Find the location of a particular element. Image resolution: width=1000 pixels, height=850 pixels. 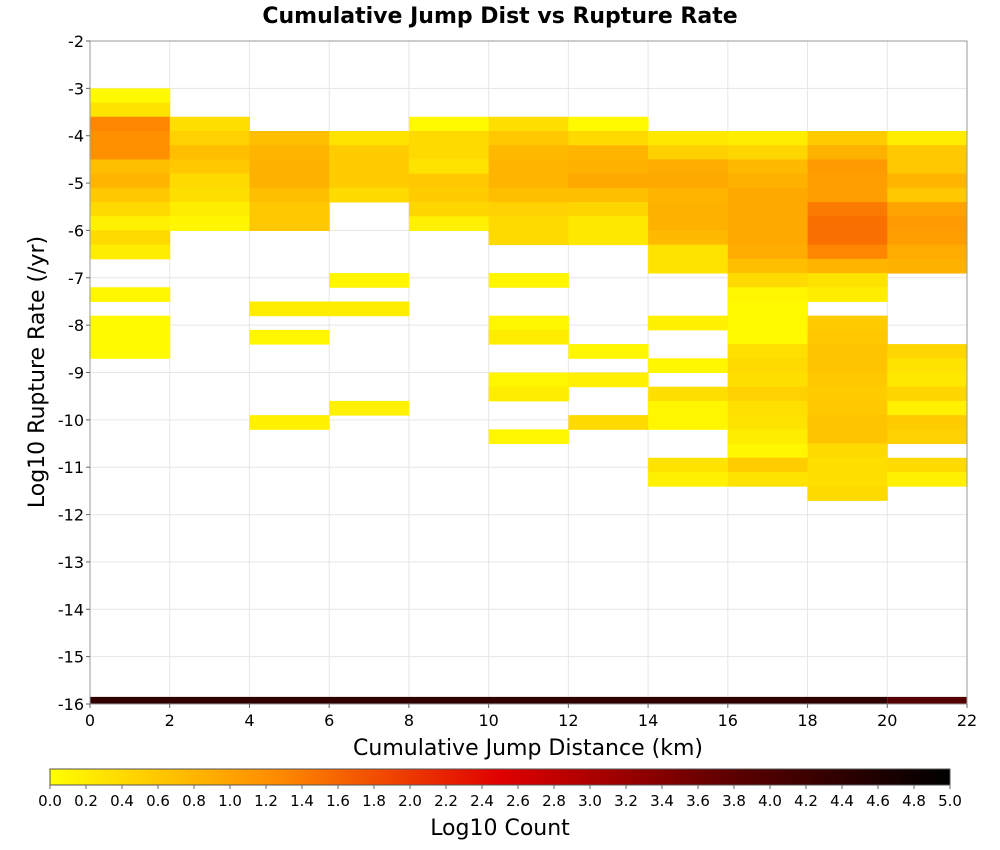

x-tick-label: 0 is located at coordinates (90, 720).